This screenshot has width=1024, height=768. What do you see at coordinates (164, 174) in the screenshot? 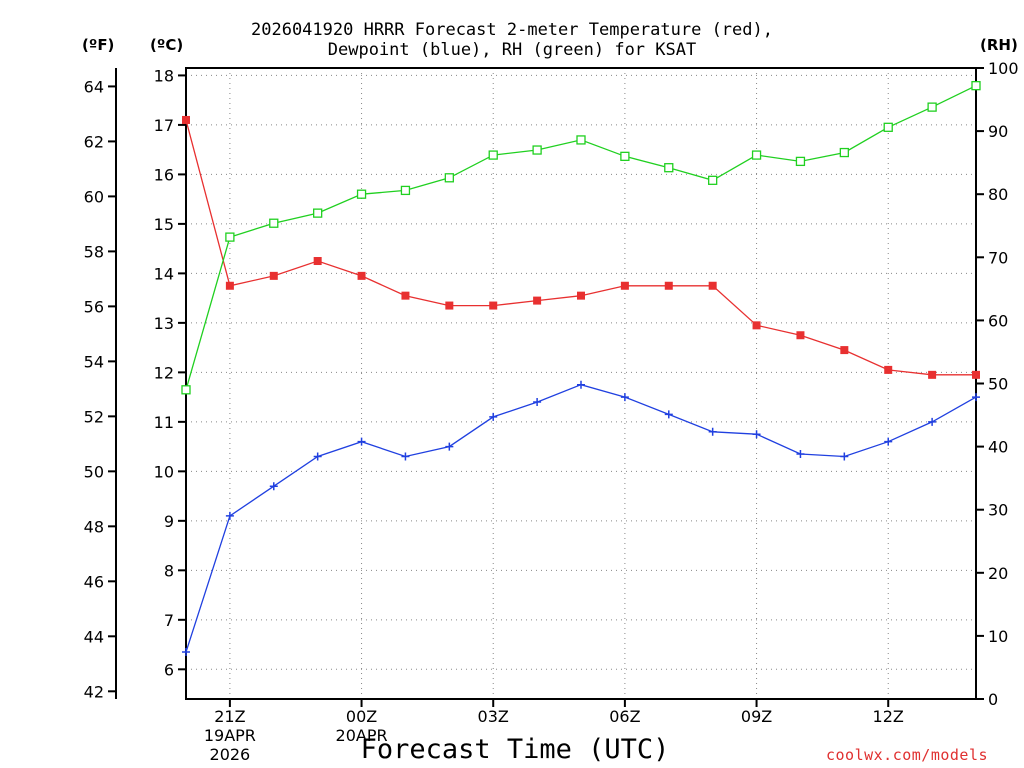
I see `celsius-tick-label: 16` at bounding box center [164, 174].